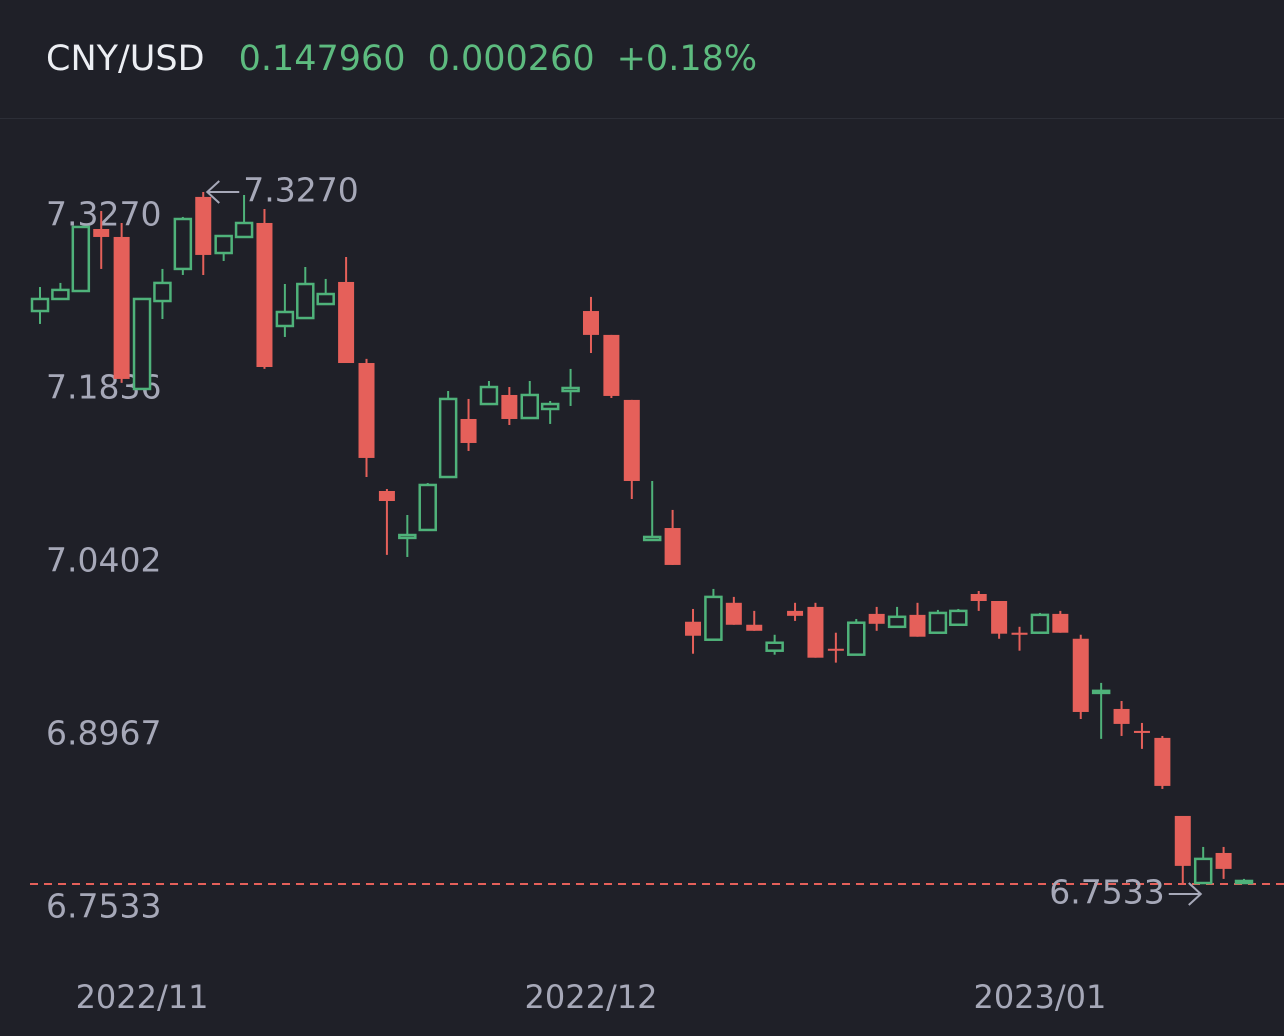 The width and height of the screenshot is (1284, 1036). I want to click on low-label: 6.7533, so click(1106, 891).